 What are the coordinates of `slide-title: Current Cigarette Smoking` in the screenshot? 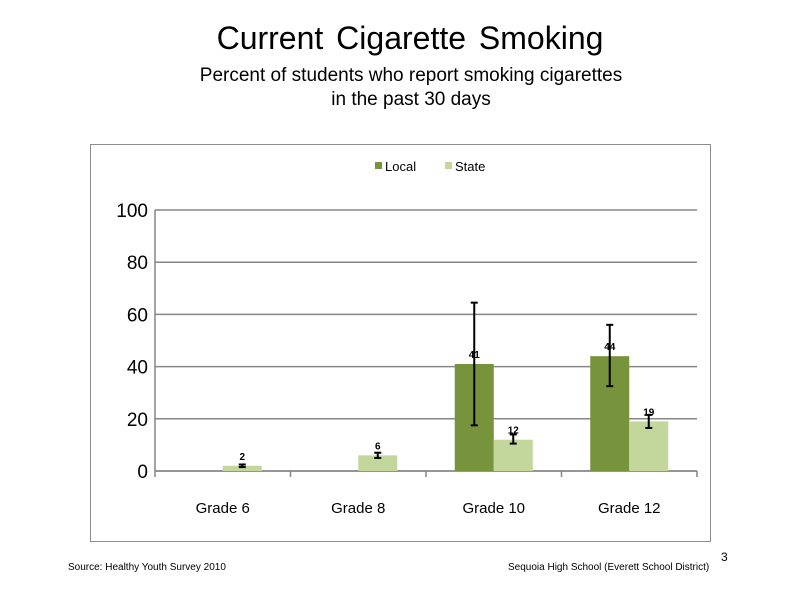 It's located at (410, 38).